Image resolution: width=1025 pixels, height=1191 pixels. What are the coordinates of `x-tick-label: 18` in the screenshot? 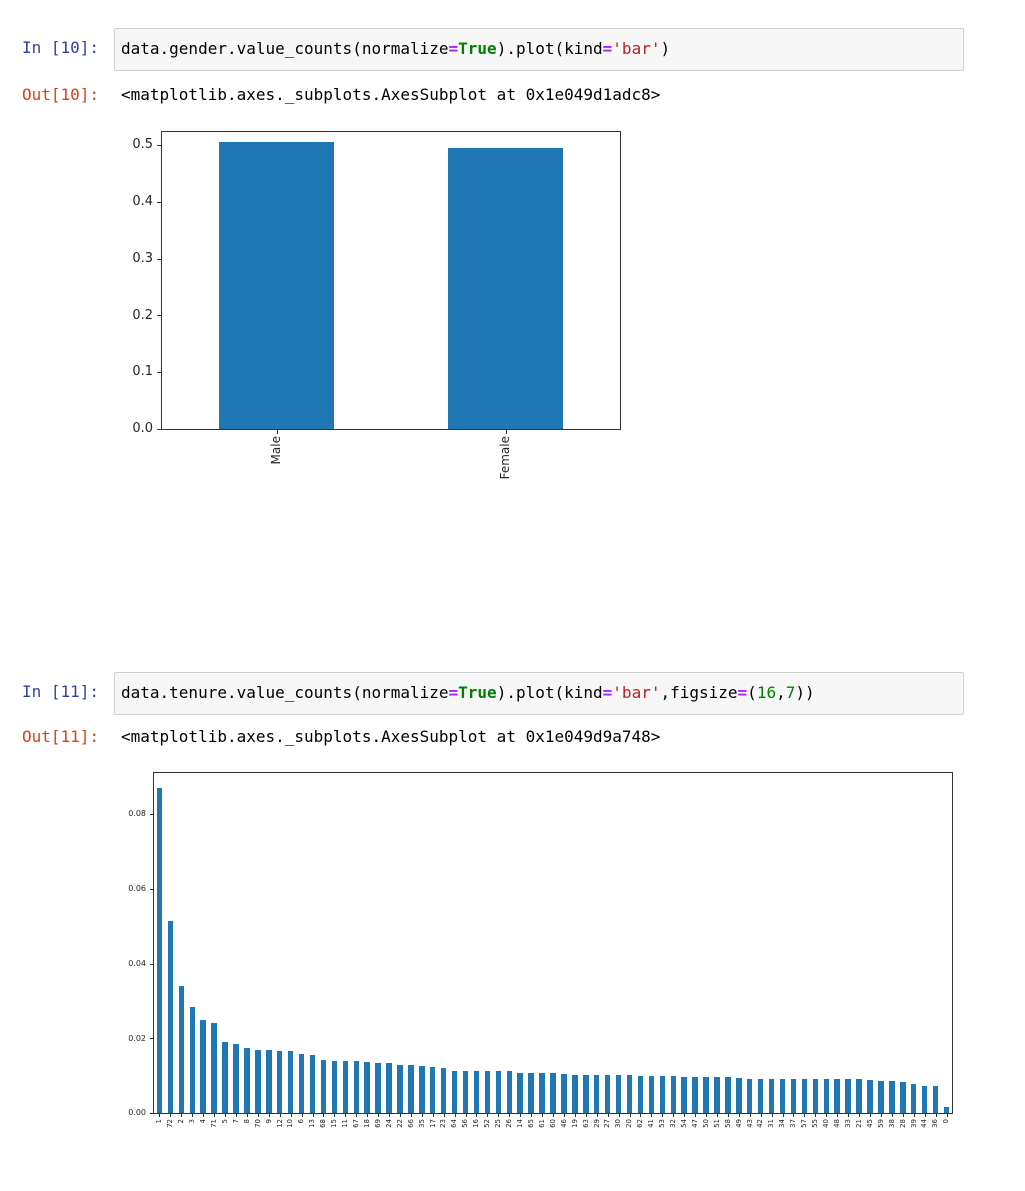 It's located at (366, 1123).